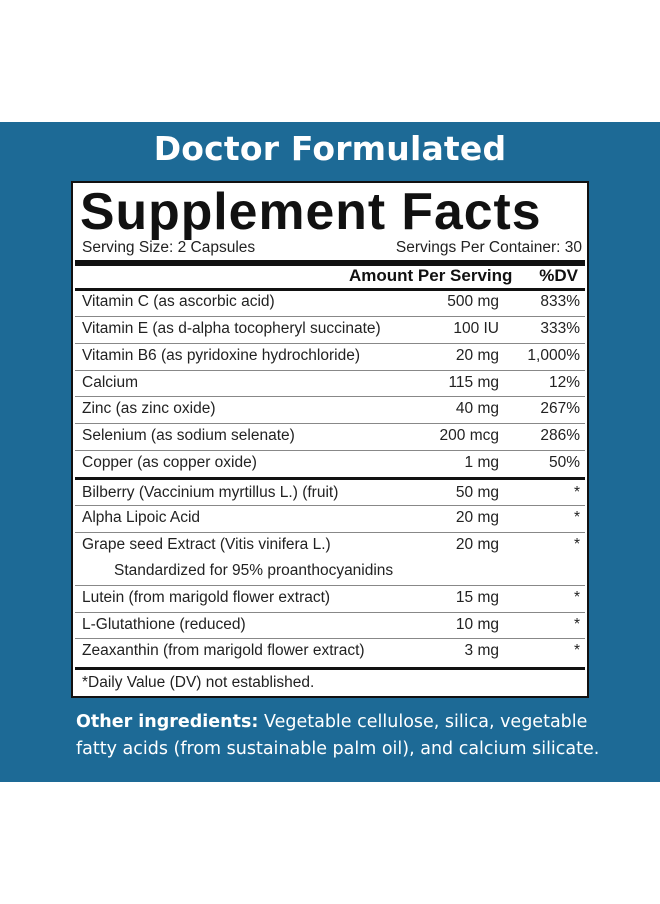 This screenshot has width=660, height=904. I want to click on divider-header, so click(330, 289).